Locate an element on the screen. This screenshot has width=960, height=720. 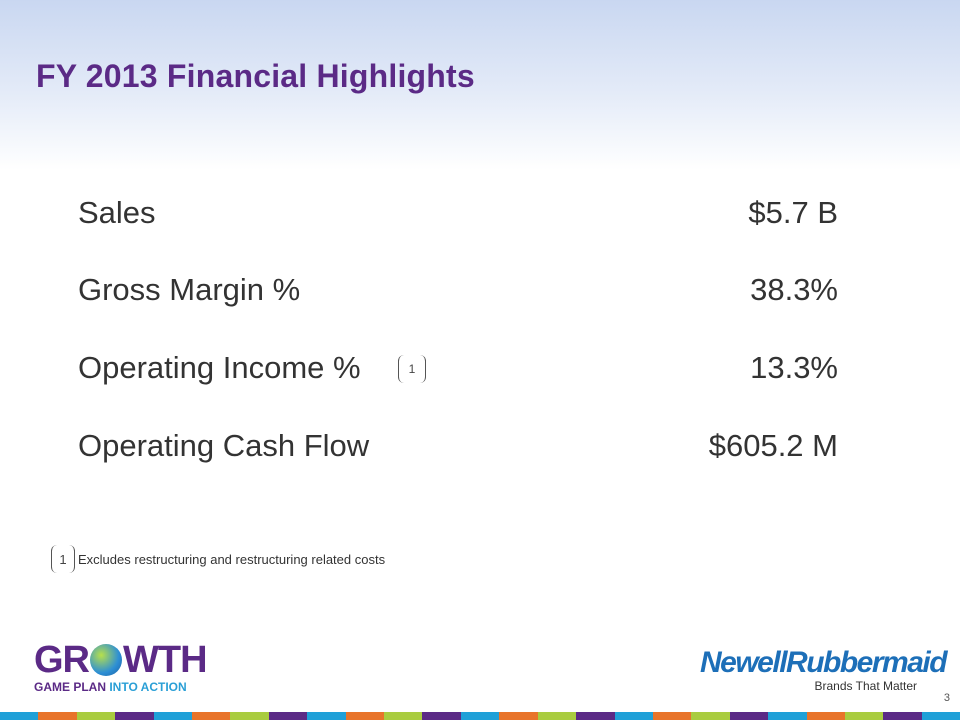
growth-tagline: GAME PLAN INTO ACTION is located at coordinates (110, 687).